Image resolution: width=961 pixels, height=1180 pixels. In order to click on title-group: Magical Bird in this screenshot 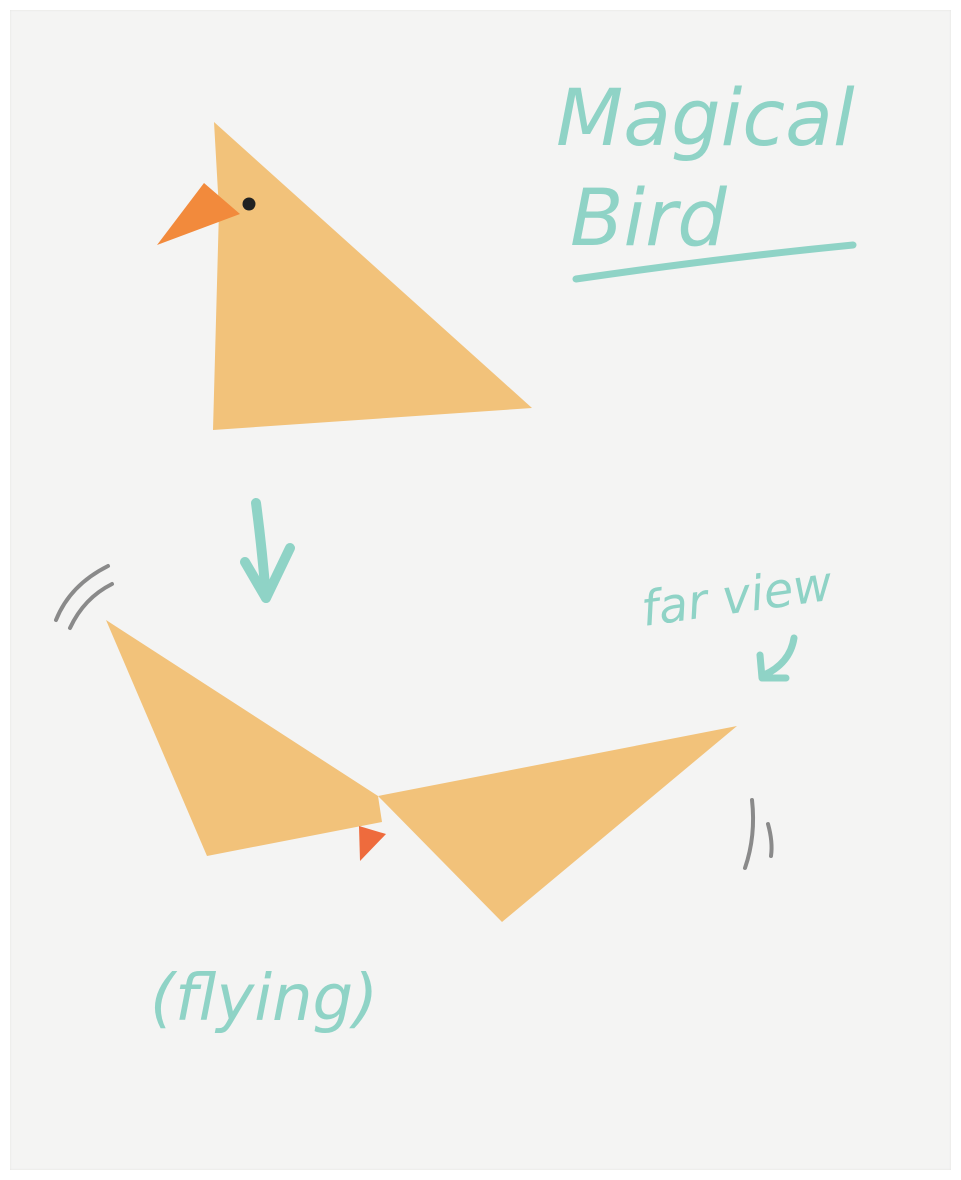, I will do `click(706, 178)`.